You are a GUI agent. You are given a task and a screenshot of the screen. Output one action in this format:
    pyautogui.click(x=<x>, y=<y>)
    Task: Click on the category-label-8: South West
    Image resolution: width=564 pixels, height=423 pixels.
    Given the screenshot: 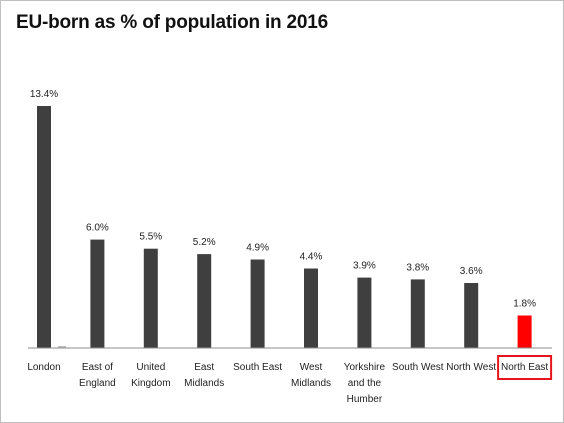 What is the action you would take?
    pyautogui.click(x=418, y=367)
    